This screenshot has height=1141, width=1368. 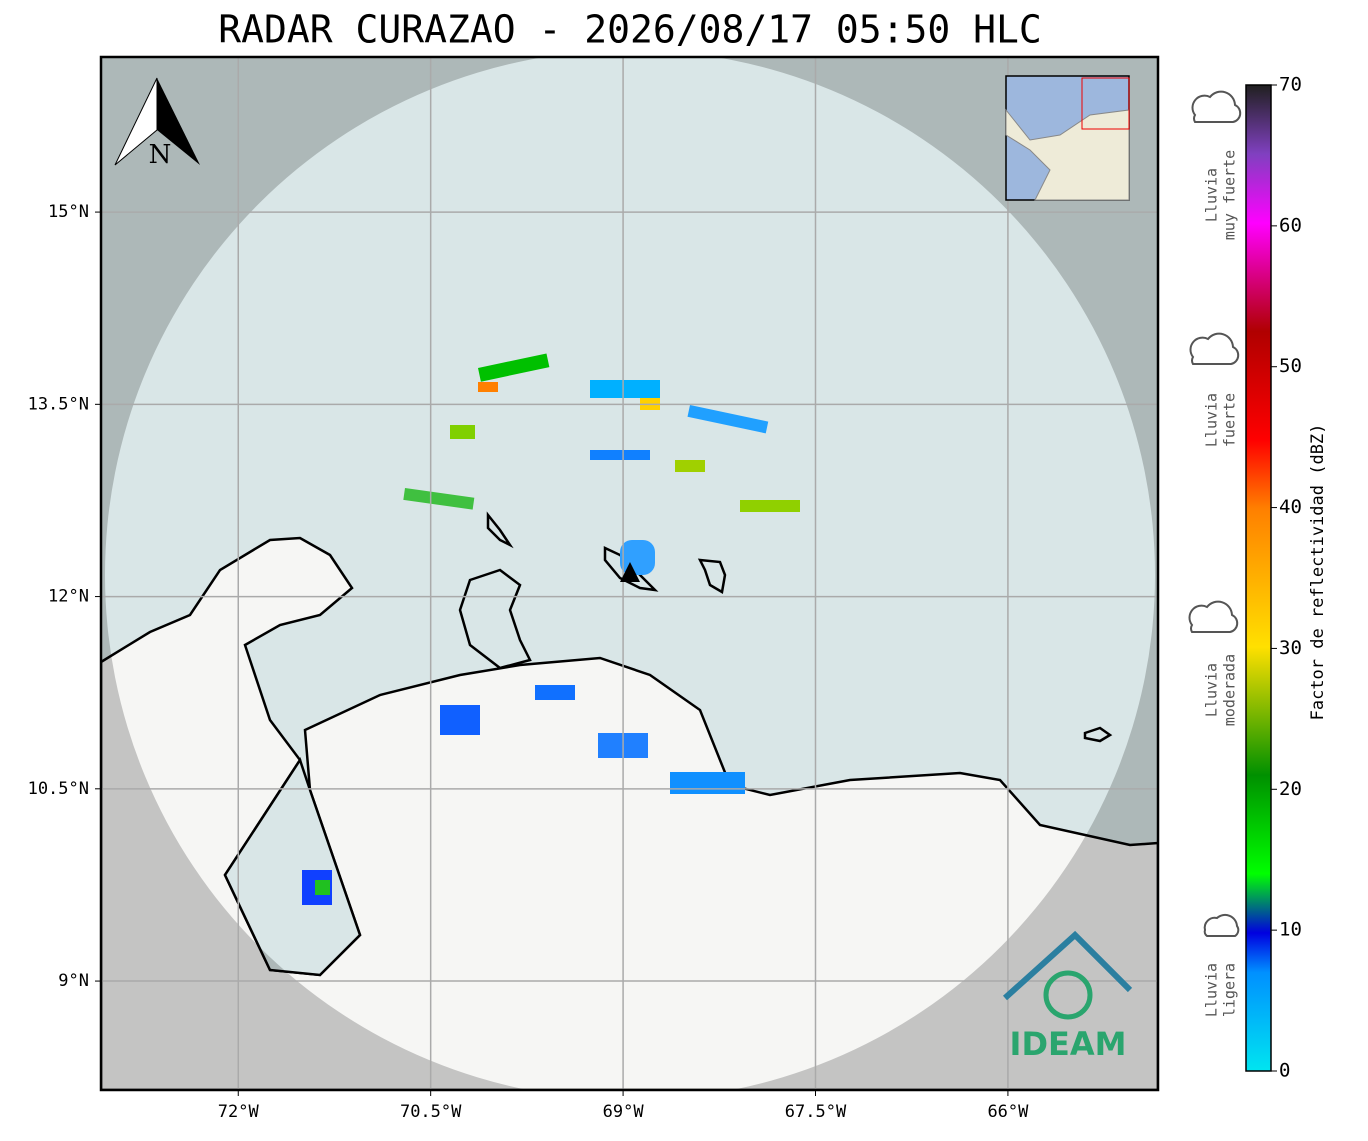 I want to click on north-arrow, so click(x=178, y=121).